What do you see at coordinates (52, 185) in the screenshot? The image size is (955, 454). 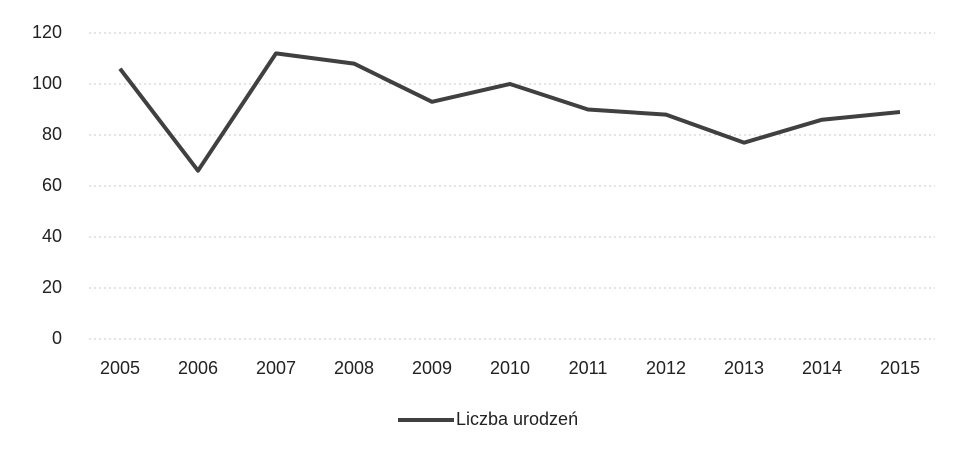 I see `y-tick-label: 60` at bounding box center [52, 185].